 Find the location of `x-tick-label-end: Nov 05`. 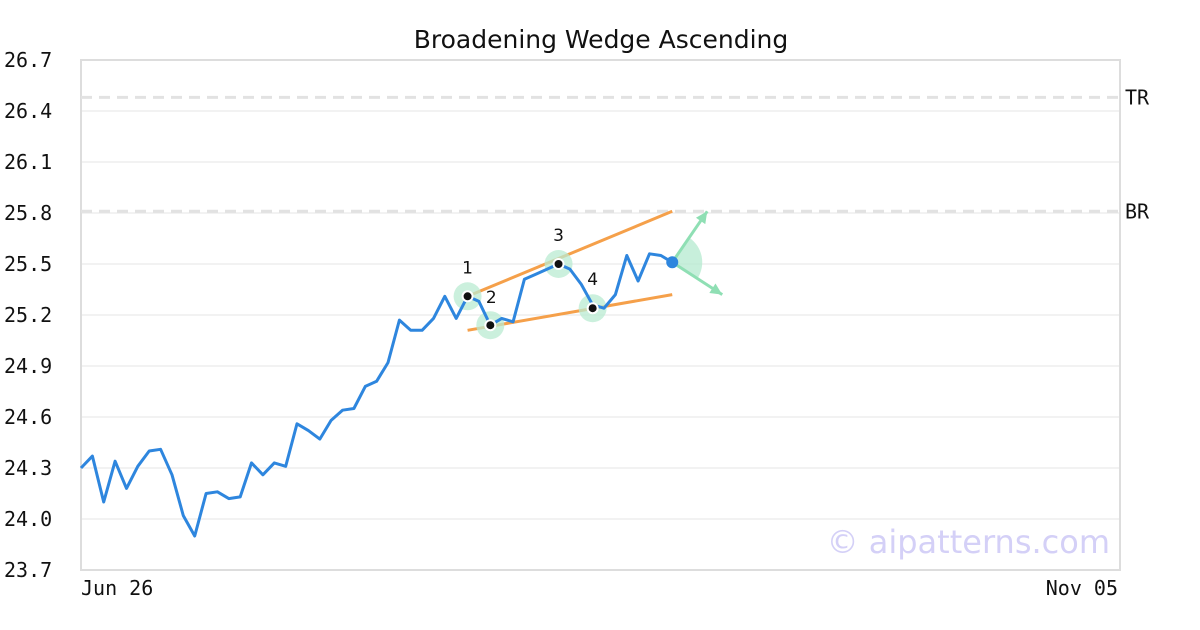

x-tick-label-end: Nov 05 is located at coordinates (1082, 588).